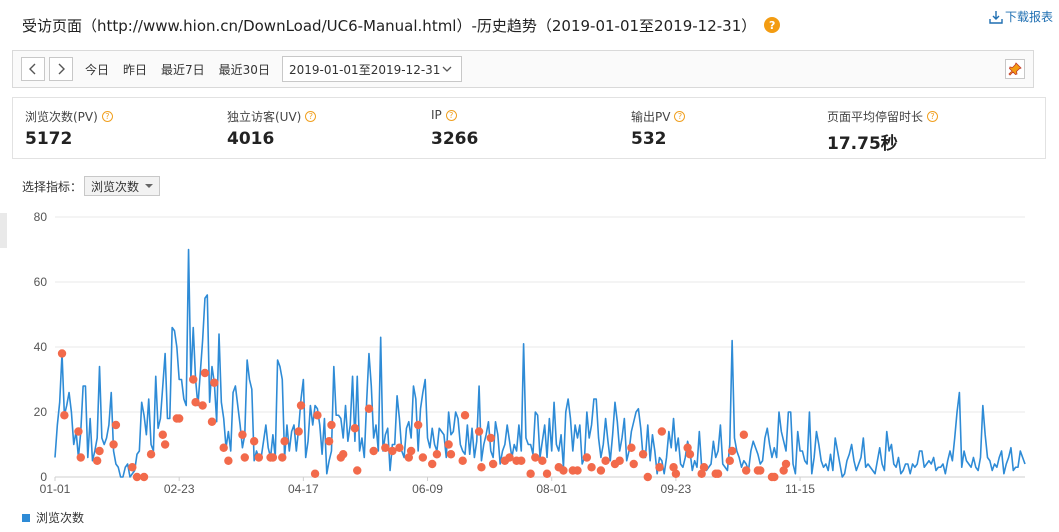 The height and width of the screenshot is (532, 1059). What do you see at coordinates (97, 69) in the screenshot?
I see `quick-range-today: 今日` at bounding box center [97, 69].